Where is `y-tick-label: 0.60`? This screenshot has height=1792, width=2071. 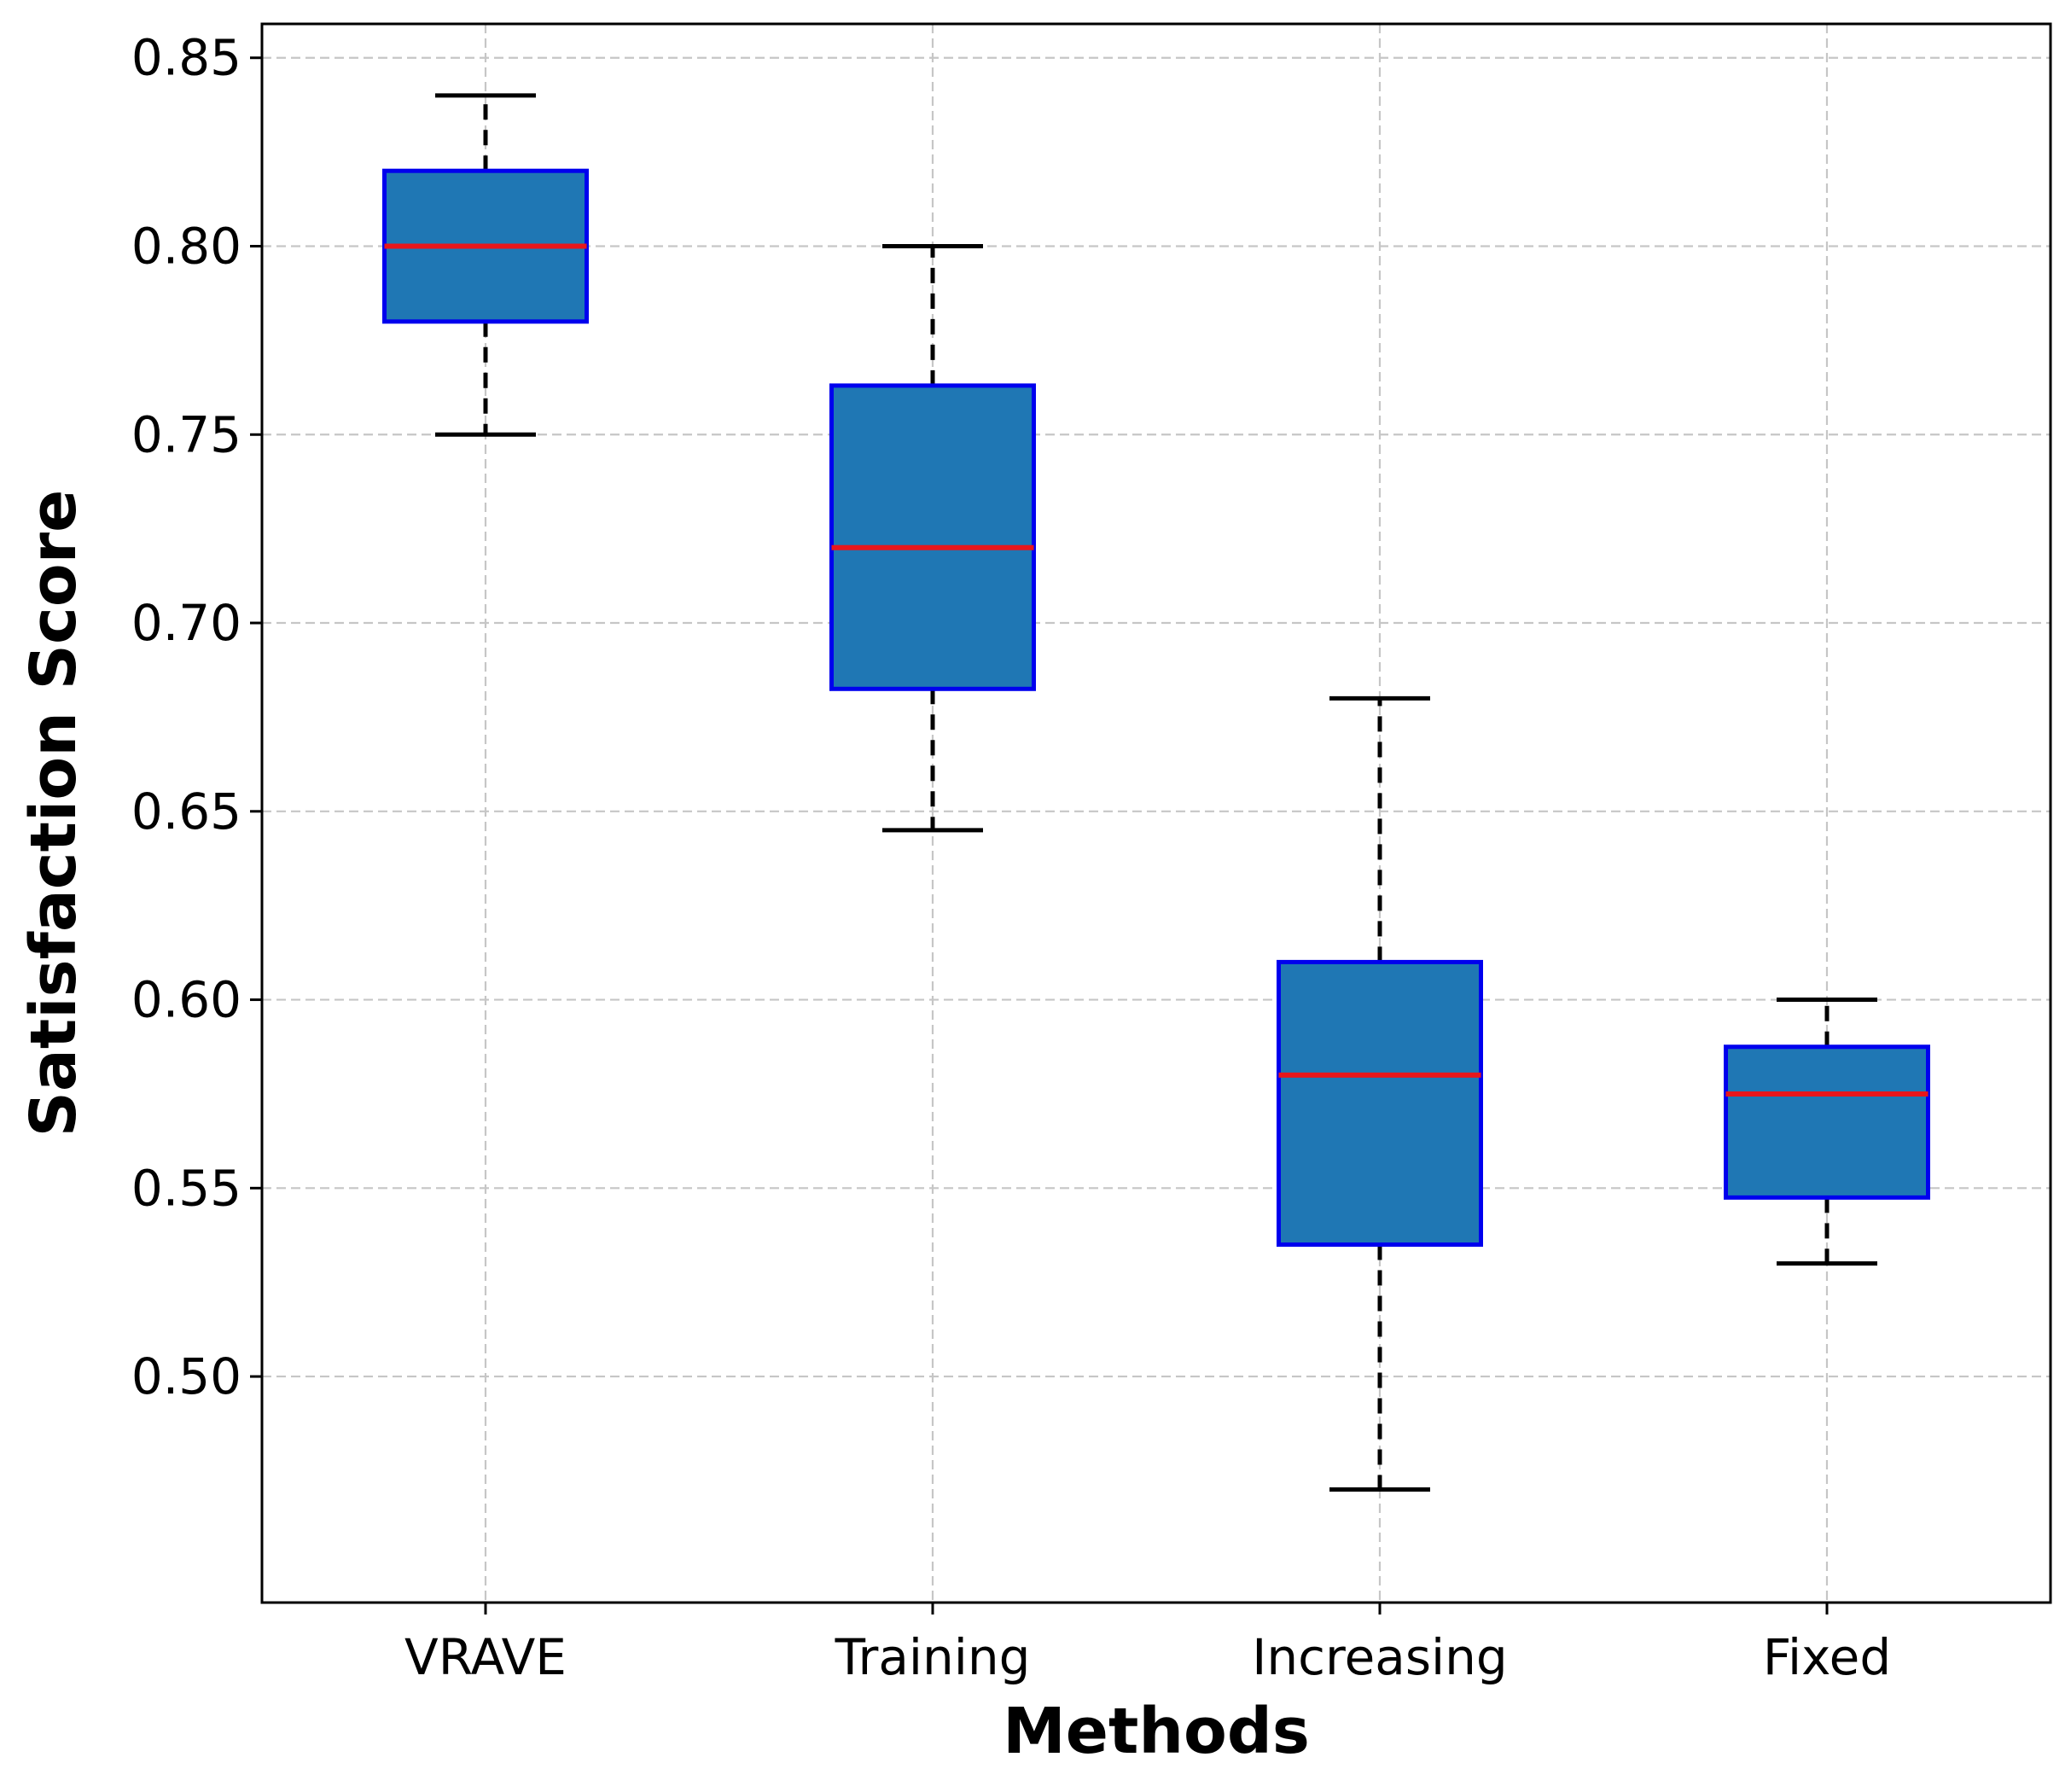
y-tick-label: 0.60 is located at coordinates (186, 1000).